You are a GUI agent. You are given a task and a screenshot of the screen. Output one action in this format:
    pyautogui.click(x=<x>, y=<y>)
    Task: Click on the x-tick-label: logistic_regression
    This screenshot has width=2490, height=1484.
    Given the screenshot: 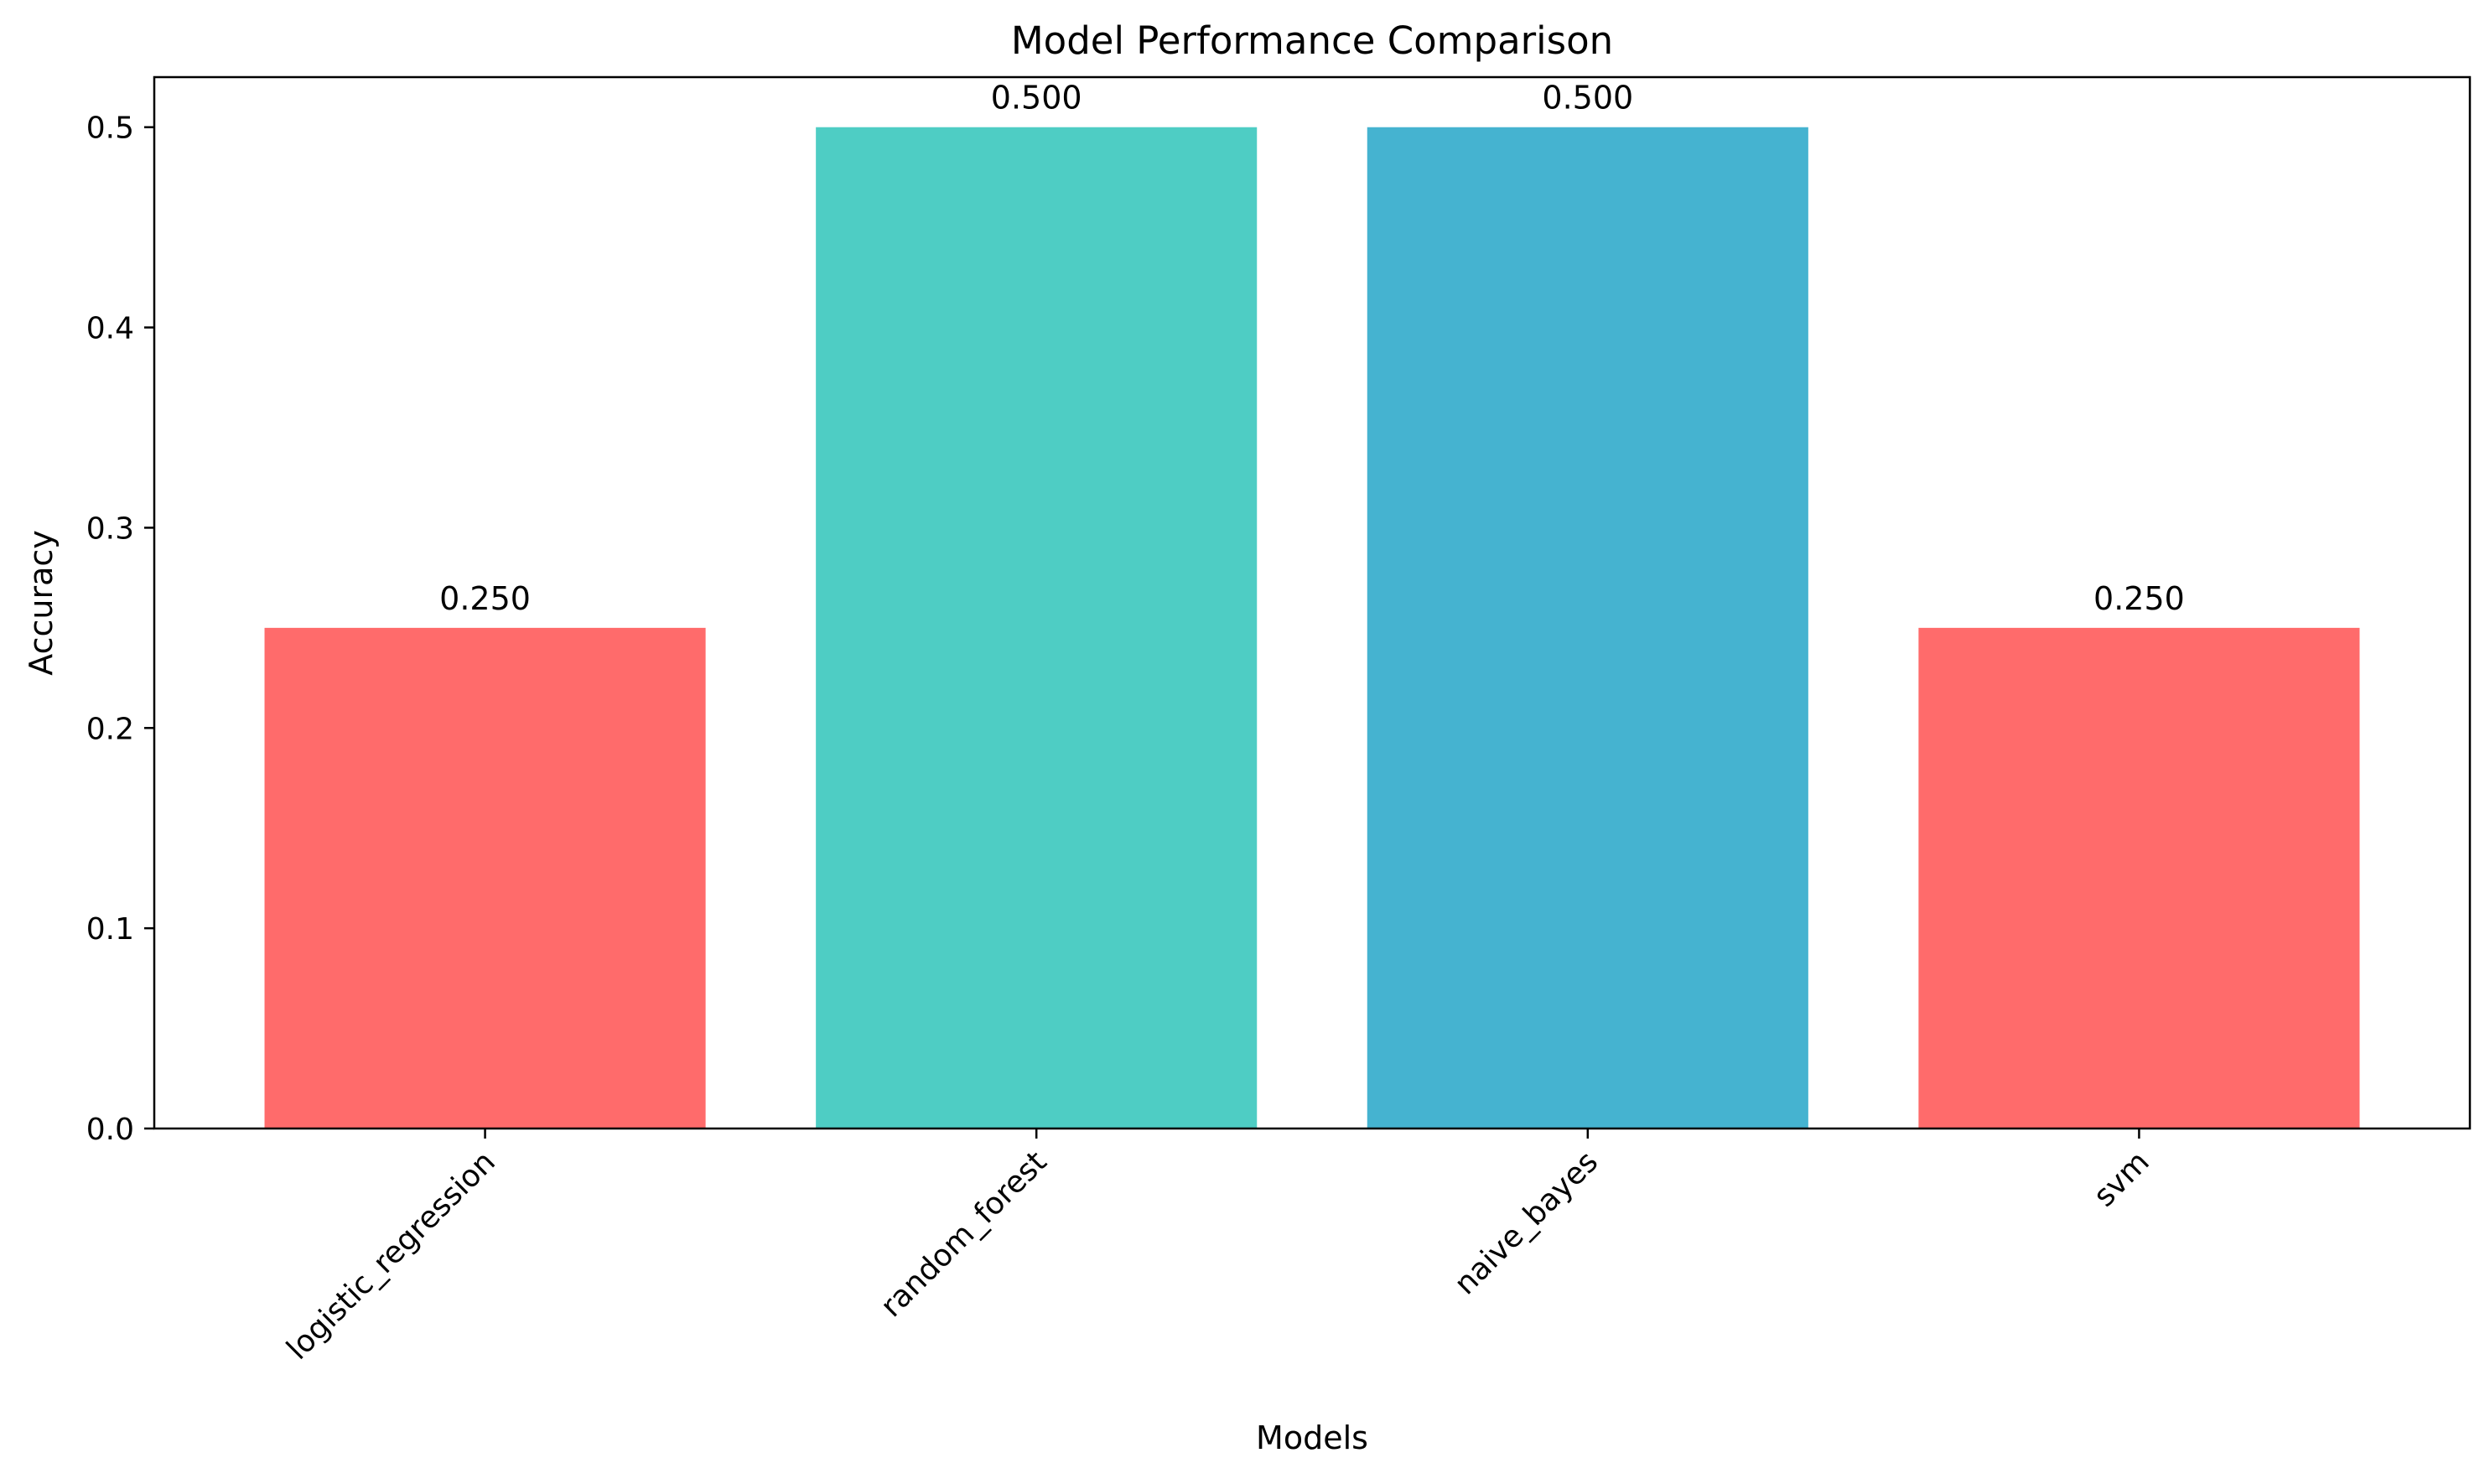 What is the action you would take?
    pyautogui.click(x=391, y=1255)
    